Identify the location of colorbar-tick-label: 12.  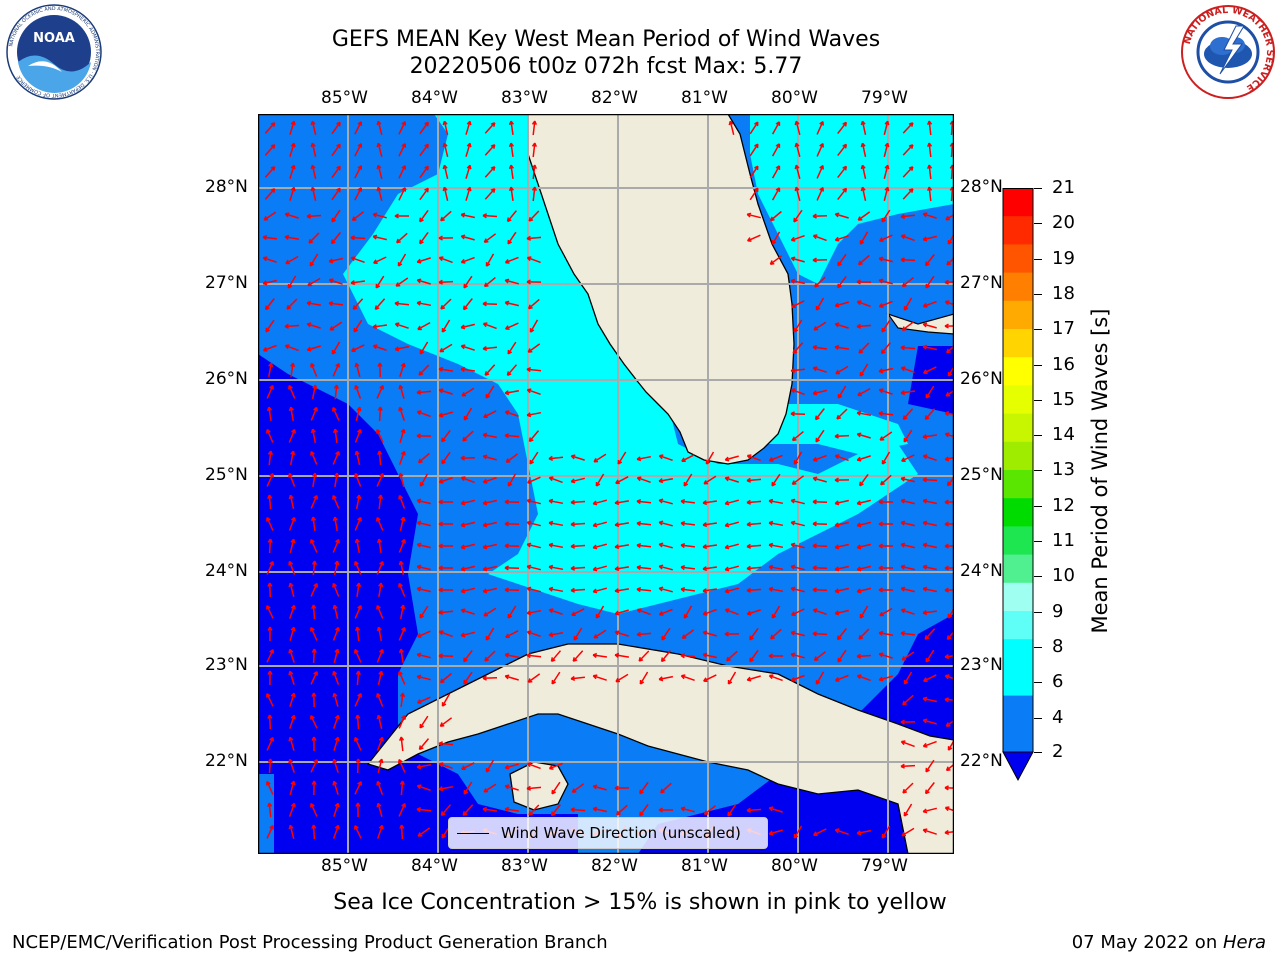
(1063, 505).